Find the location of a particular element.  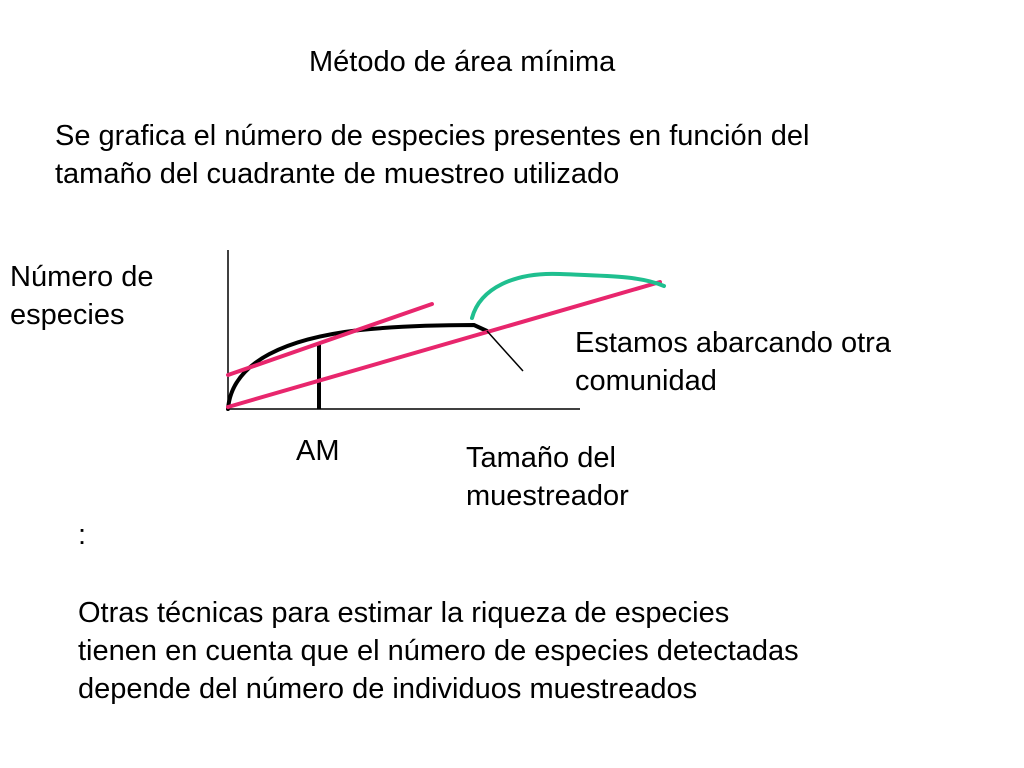

y-axis-label: Número de especies is located at coordinates (82, 296).